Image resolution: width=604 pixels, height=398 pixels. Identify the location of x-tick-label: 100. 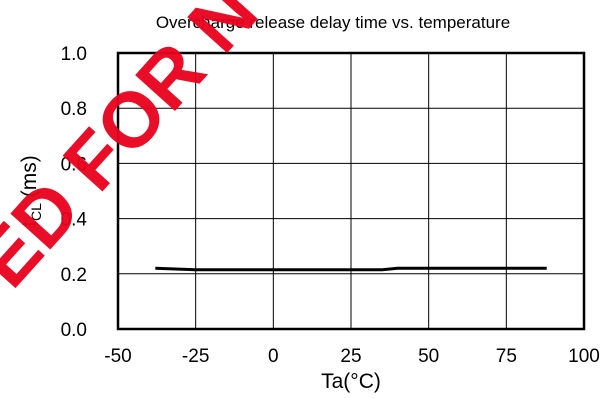
(584, 356).